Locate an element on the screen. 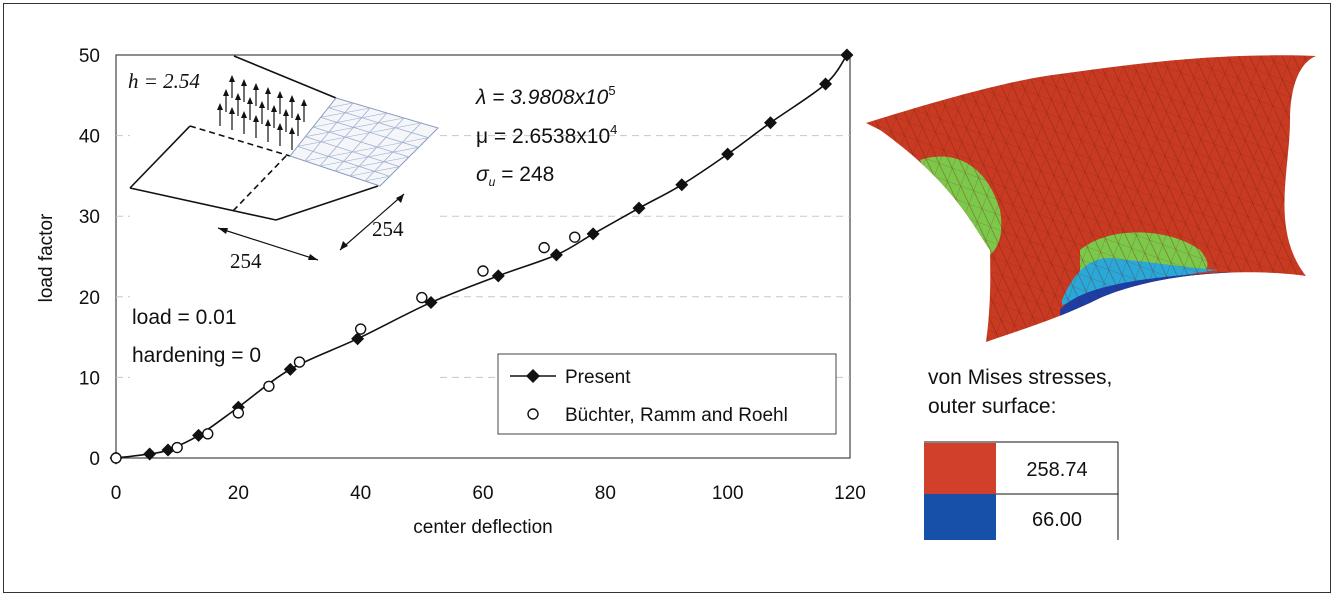 Image resolution: width=1336 pixels, height=598 pixels. x-tick-label: 40 is located at coordinates (360, 493).